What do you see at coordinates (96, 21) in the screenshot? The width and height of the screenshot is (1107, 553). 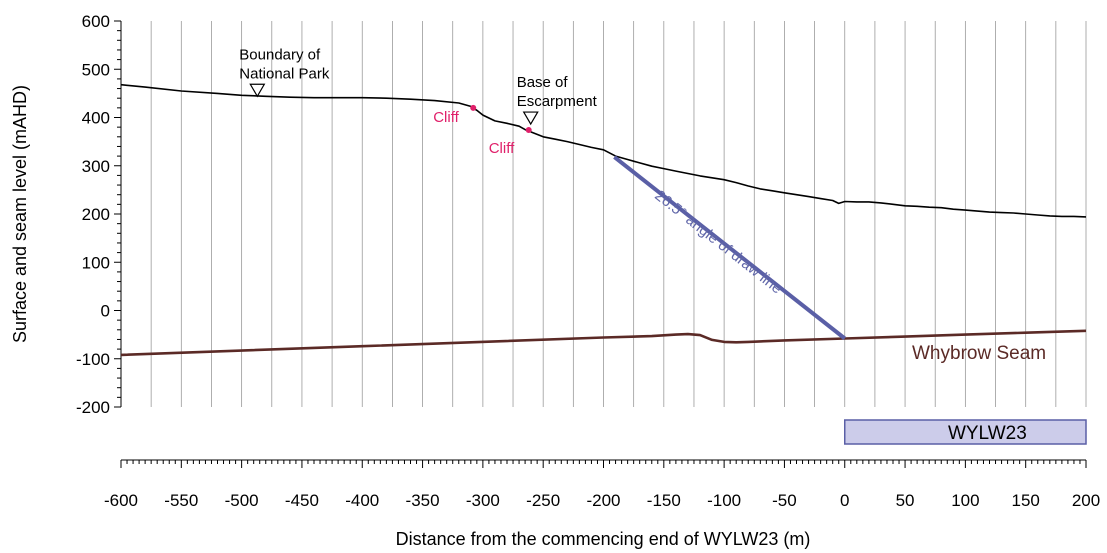 I see `y-tick-label: 600` at bounding box center [96, 21].